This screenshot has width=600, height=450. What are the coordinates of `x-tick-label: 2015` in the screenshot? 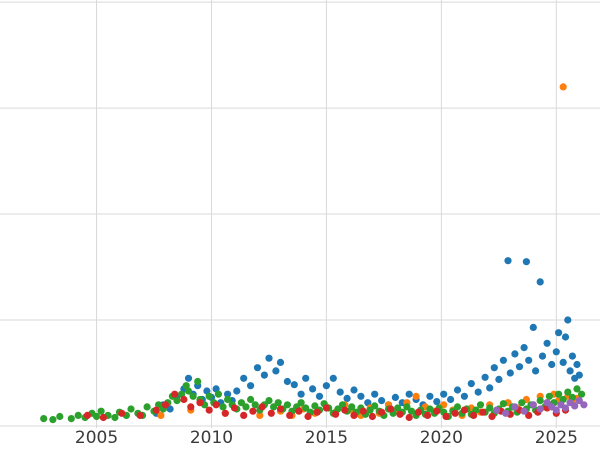 It's located at (326, 438).